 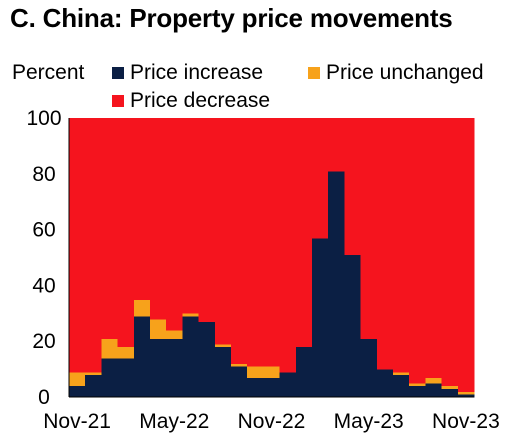 What do you see at coordinates (43, 285) in the screenshot?
I see `y-tick-label: 40` at bounding box center [43, 285].